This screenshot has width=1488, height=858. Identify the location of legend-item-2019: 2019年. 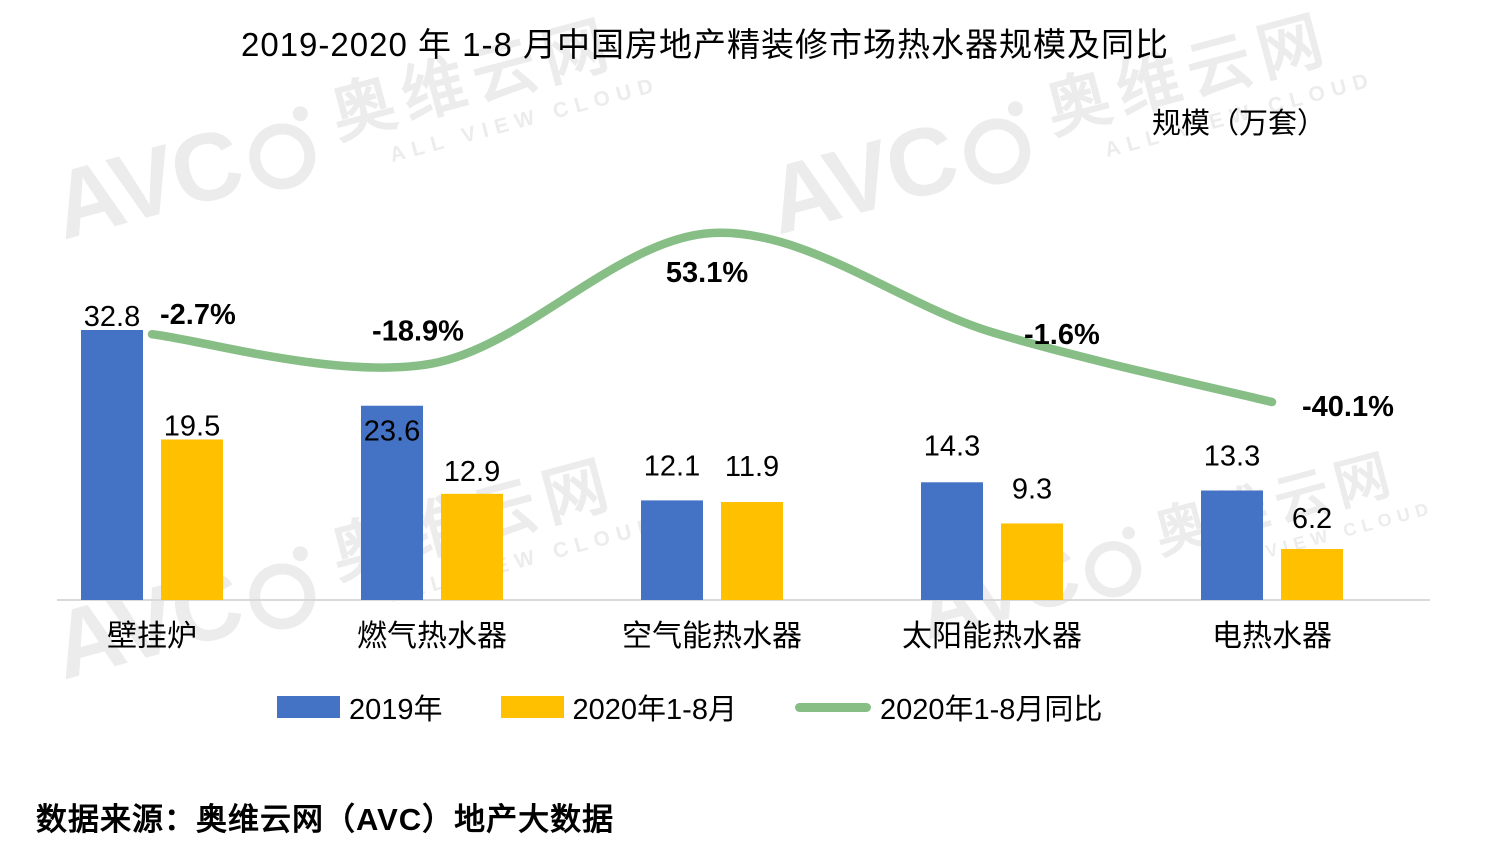
(360, 707).